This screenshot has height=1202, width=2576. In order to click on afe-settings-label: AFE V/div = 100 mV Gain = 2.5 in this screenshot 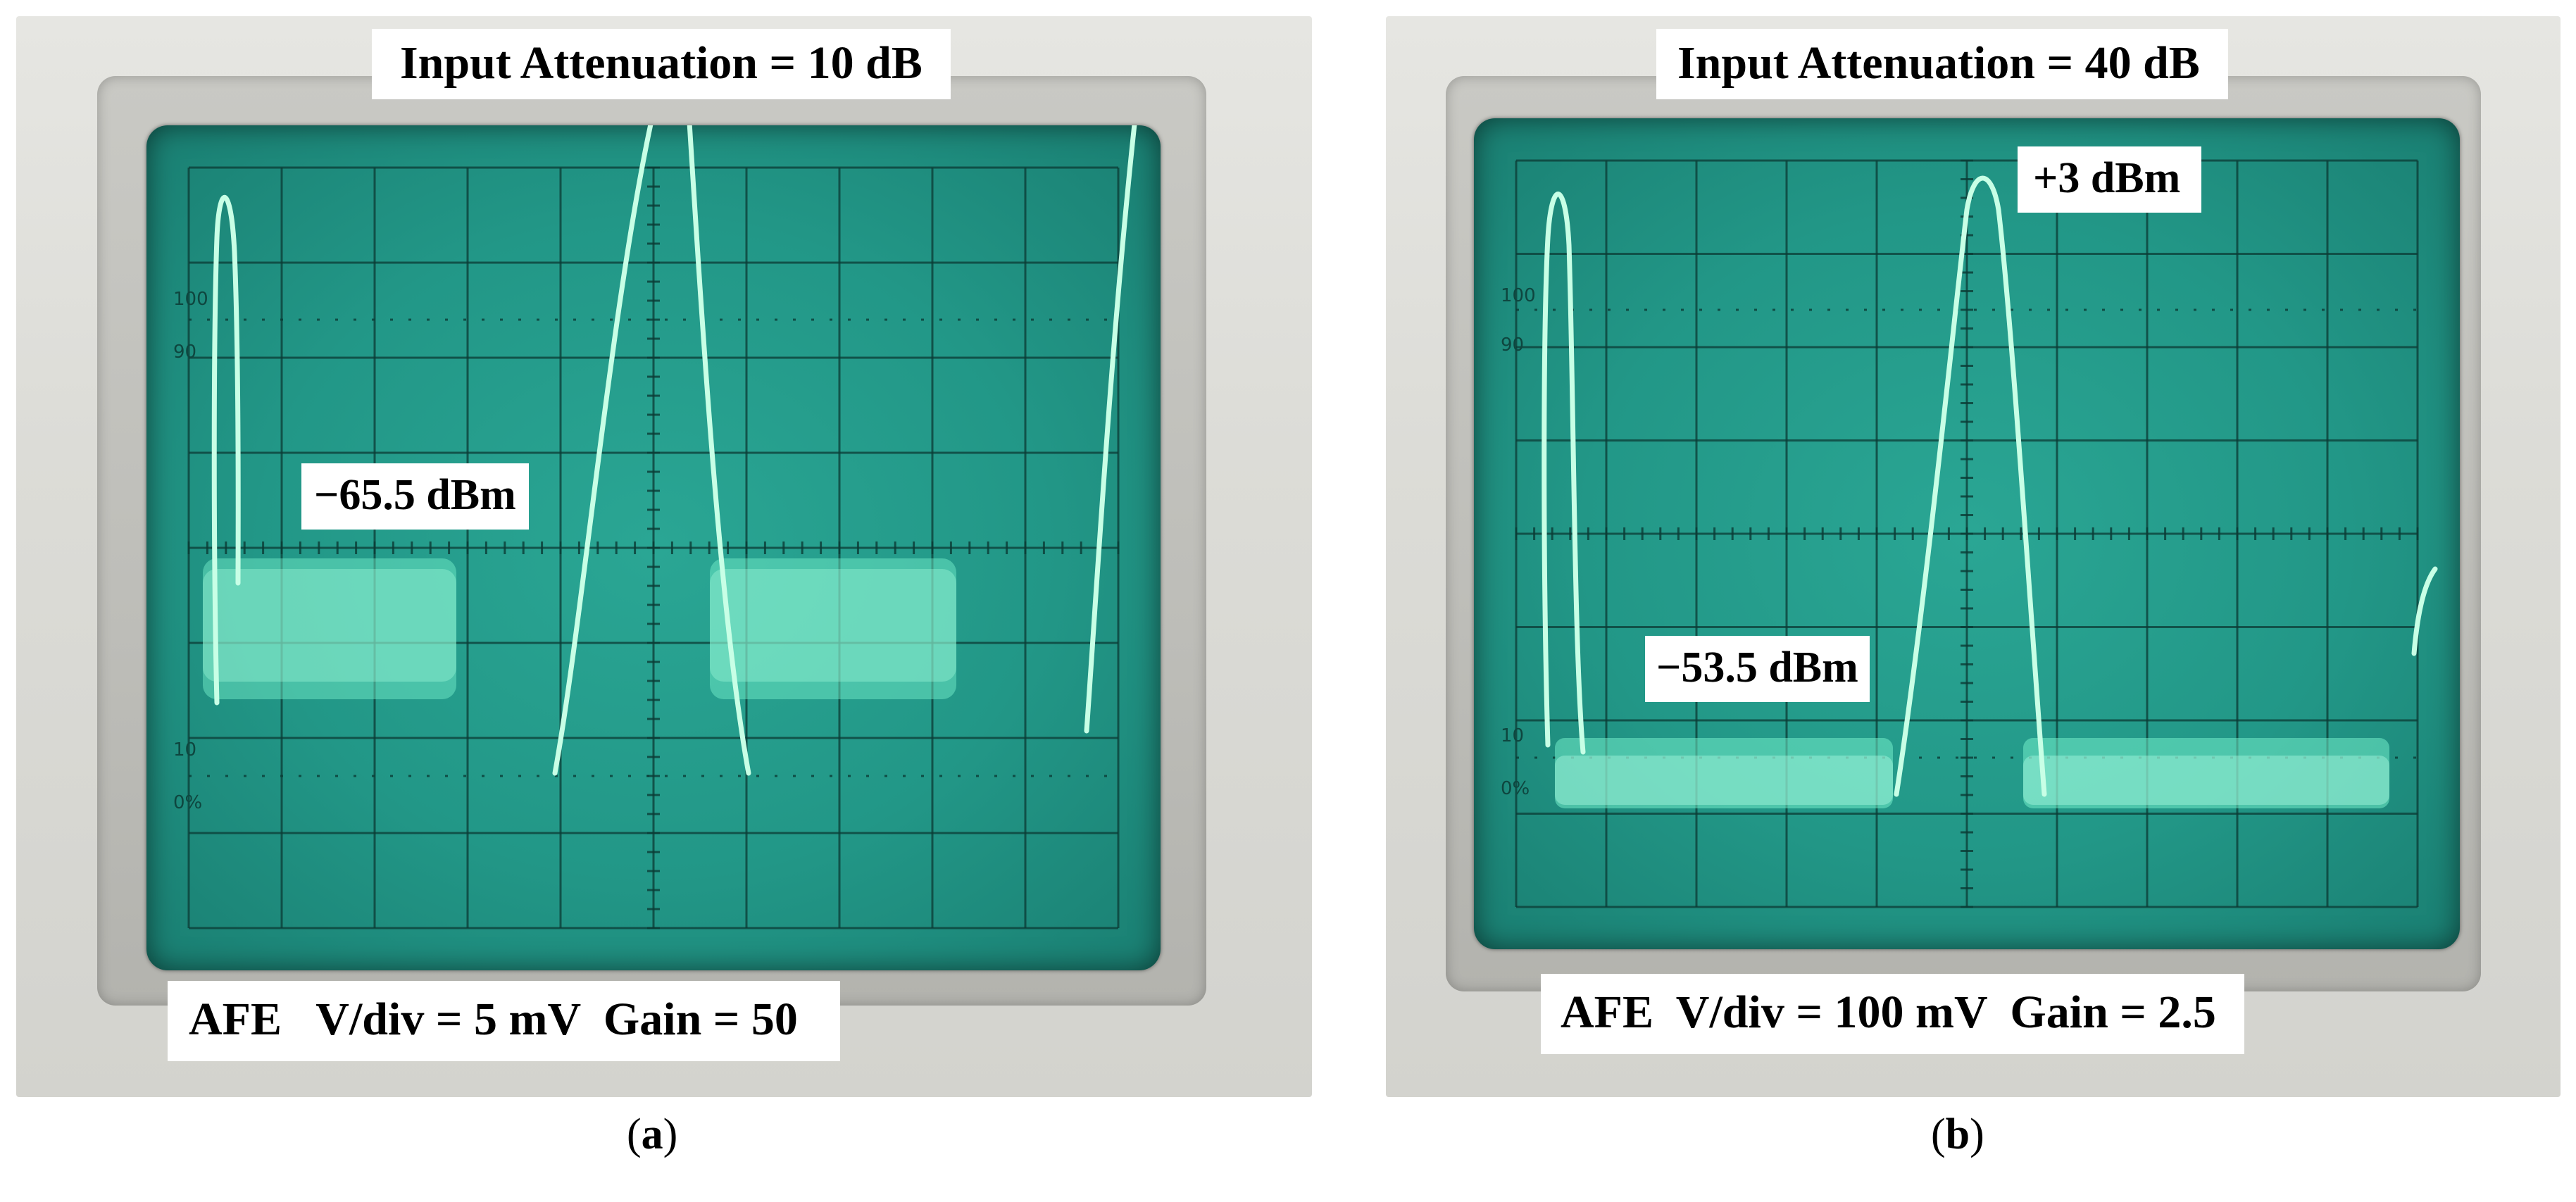, I will do `click(1892, 1014)`.